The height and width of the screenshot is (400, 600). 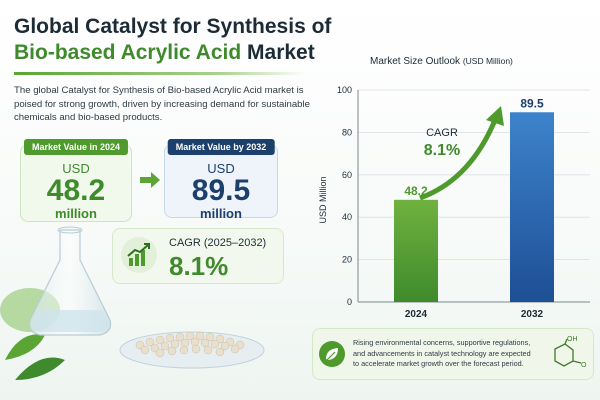 I want to click on cagr-arrow-head, so click(x=495, y=116).